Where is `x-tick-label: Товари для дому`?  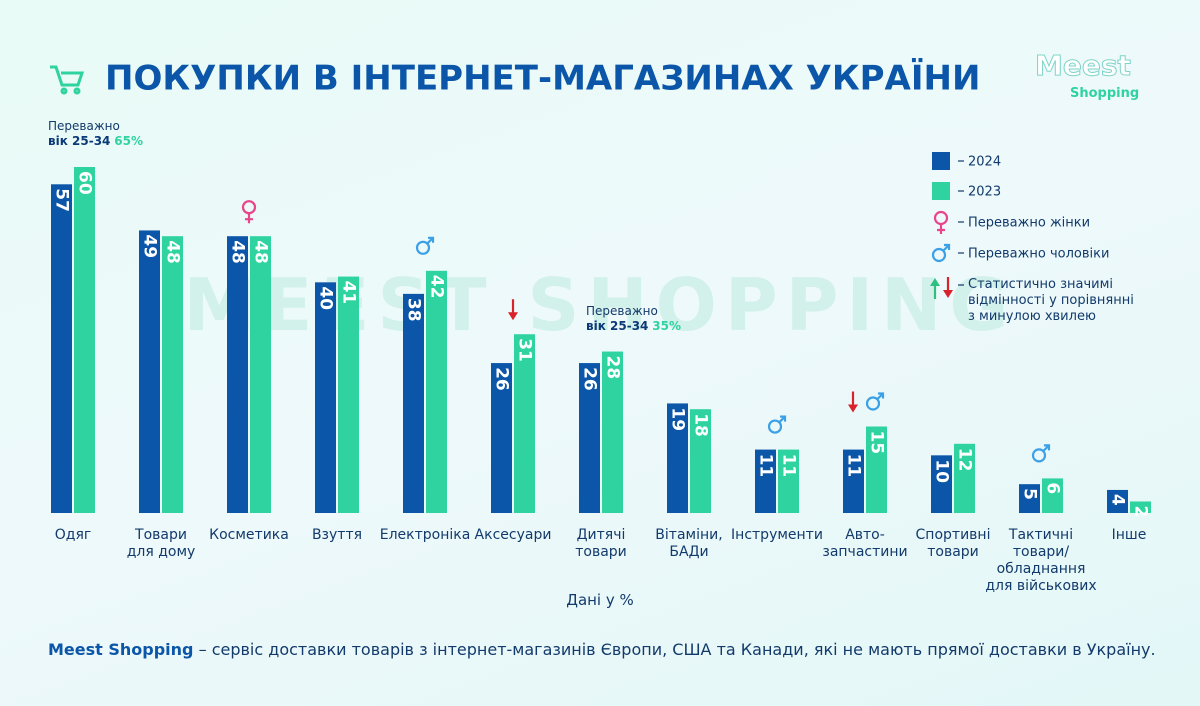 x-tick-label: Товари для дому is located at coordinates (161, 543).